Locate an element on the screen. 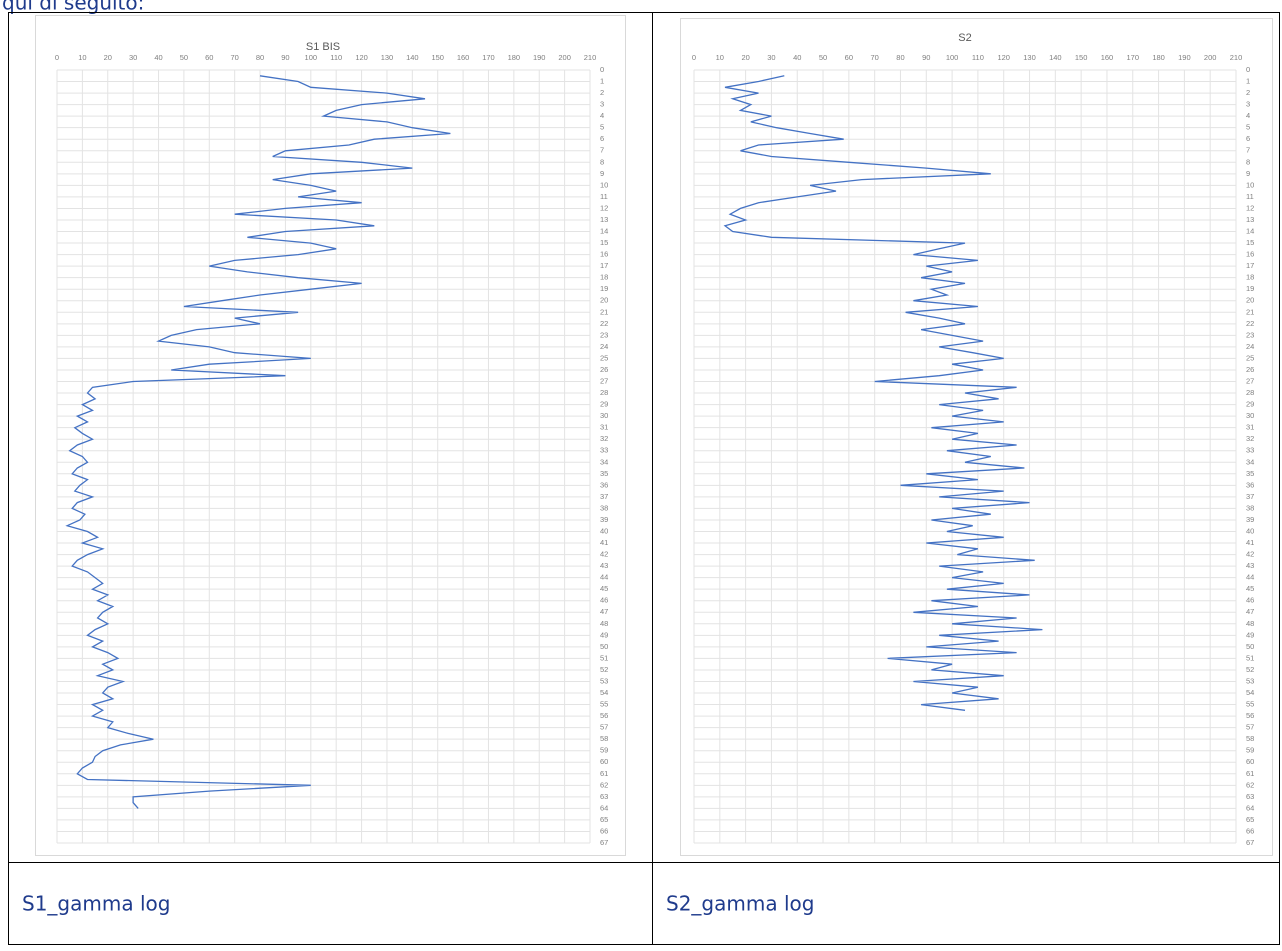  depth-tick-label: 13 is located at coordinates (1250, 219).